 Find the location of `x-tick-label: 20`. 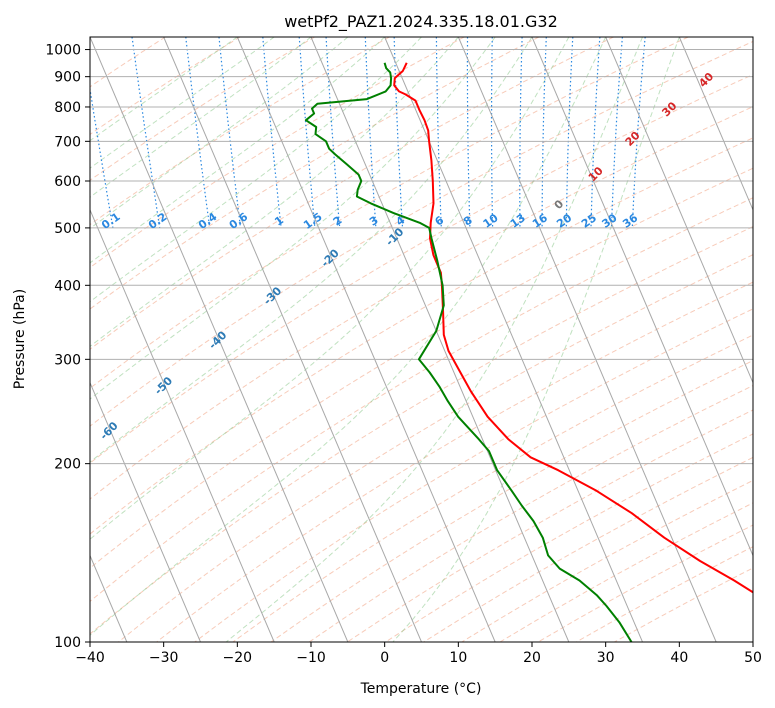

x-tick-label: 20 is located at coordinates (532, 658).